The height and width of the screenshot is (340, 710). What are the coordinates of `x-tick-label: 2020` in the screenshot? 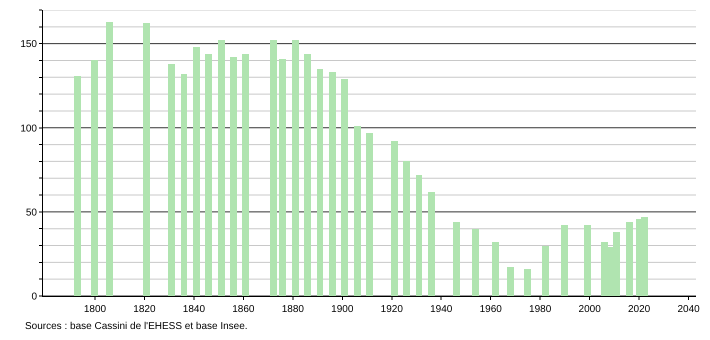 It's located at (639, 309).